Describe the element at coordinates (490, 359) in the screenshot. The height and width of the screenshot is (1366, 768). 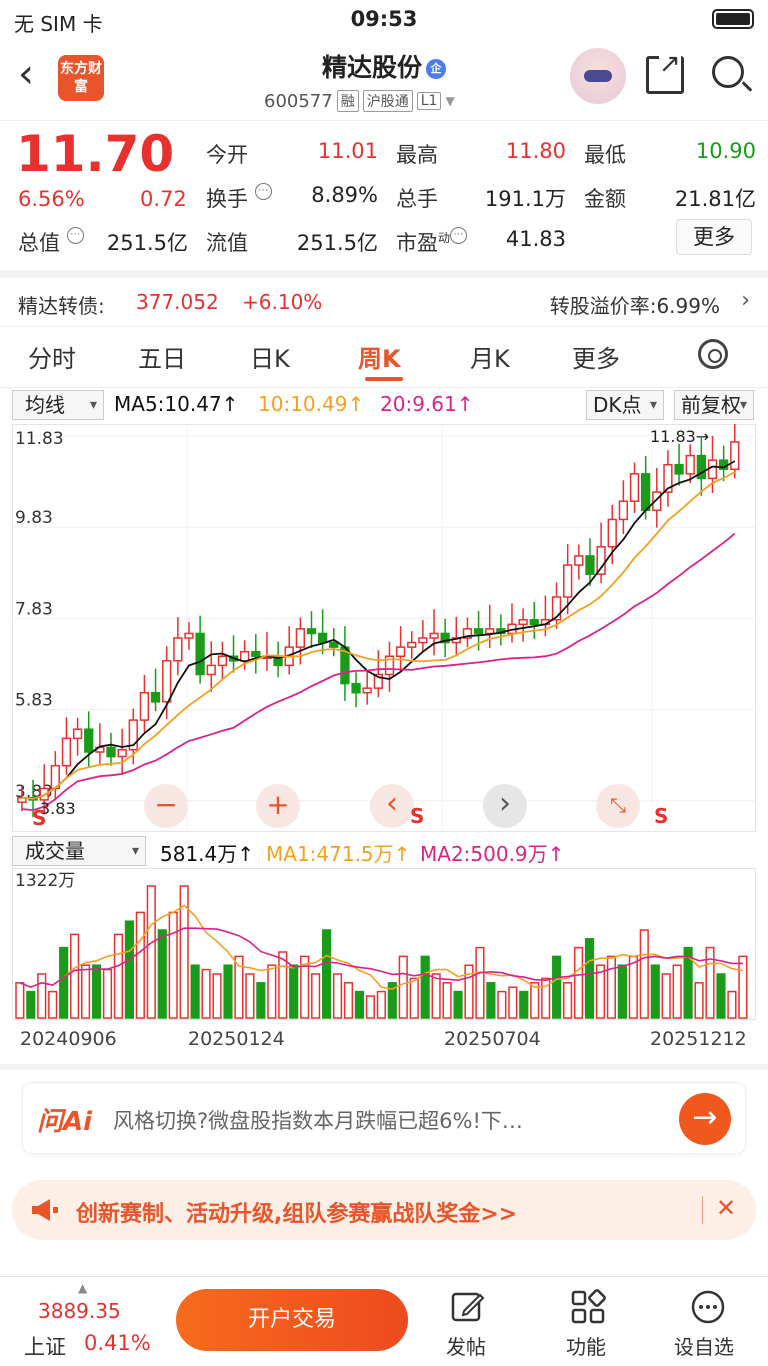
I see `tab-monthly-k: 月K` at that location.